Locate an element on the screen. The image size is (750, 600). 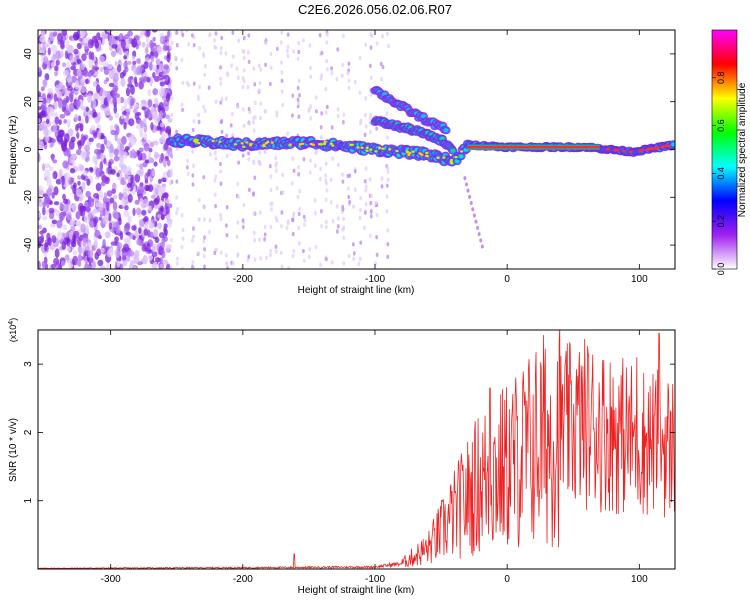
spectrogram-x-axis-label: Height of straight line (km) is located at coordinates (356, 290).